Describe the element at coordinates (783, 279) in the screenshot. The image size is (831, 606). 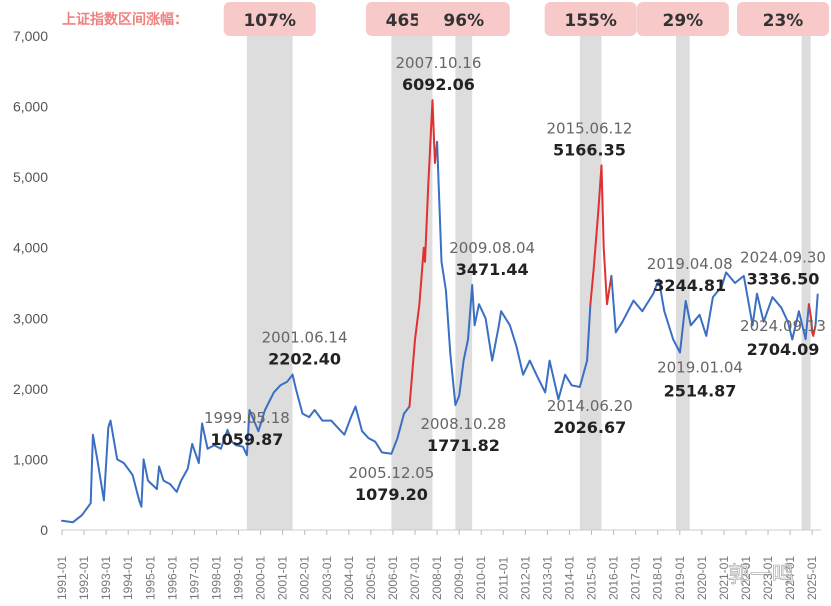
I see `annotation-value: 3336.50` at that location.